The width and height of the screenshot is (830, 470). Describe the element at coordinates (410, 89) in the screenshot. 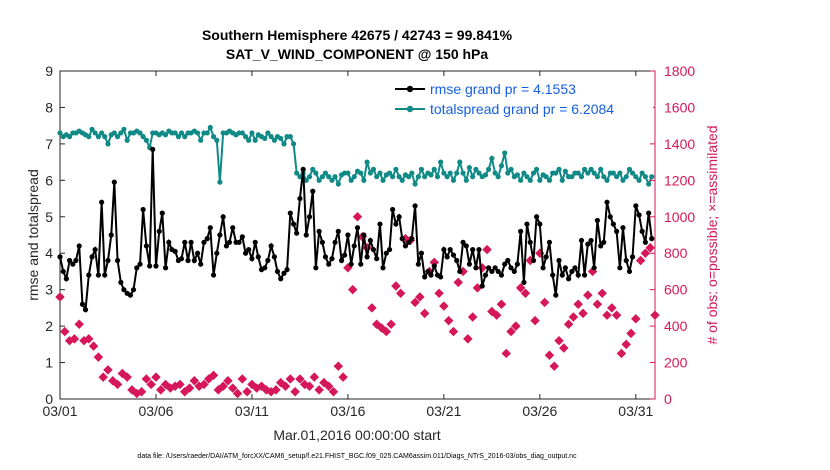

I see `legend-rmse-marker` at that location.